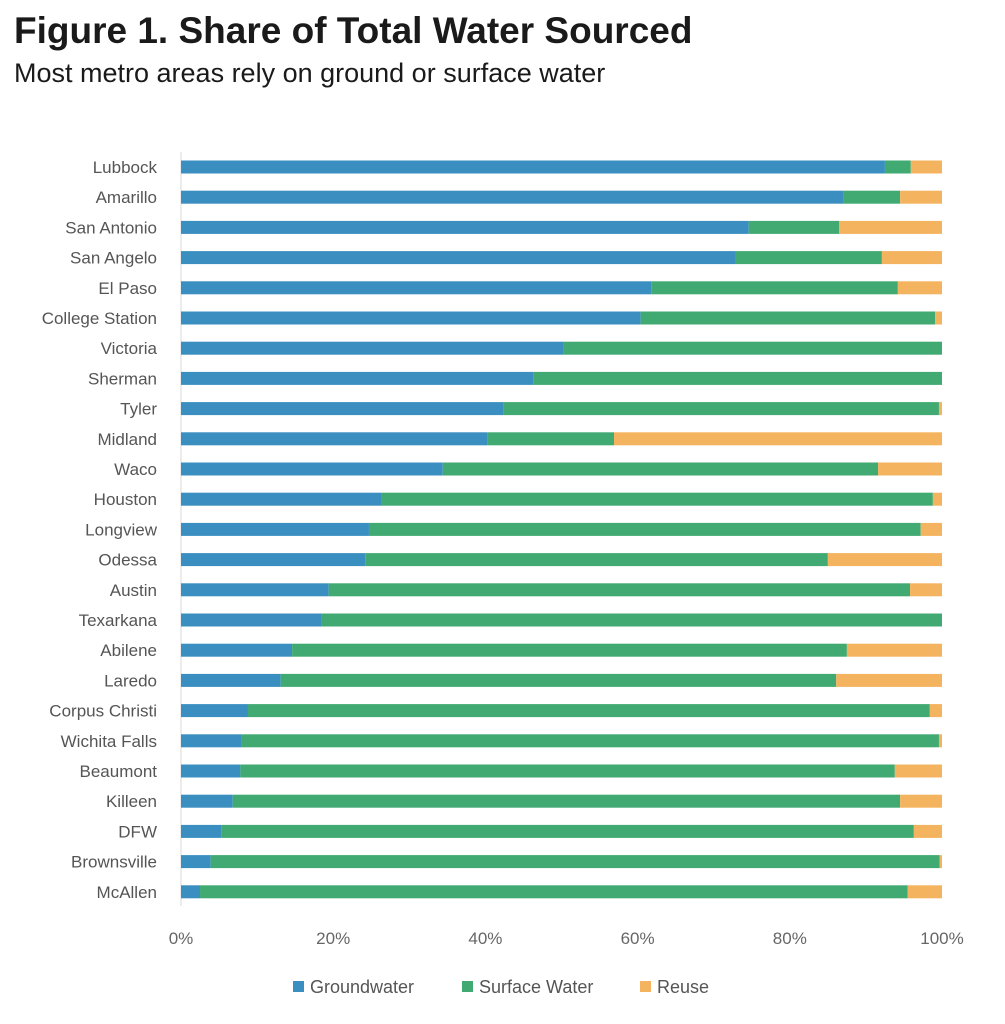 The image size is (1005, 1024). What do you see at coordinates (485, 938) in the screenshot?
I see `x-tick-label: 40%` at bounding box center [485, 938].